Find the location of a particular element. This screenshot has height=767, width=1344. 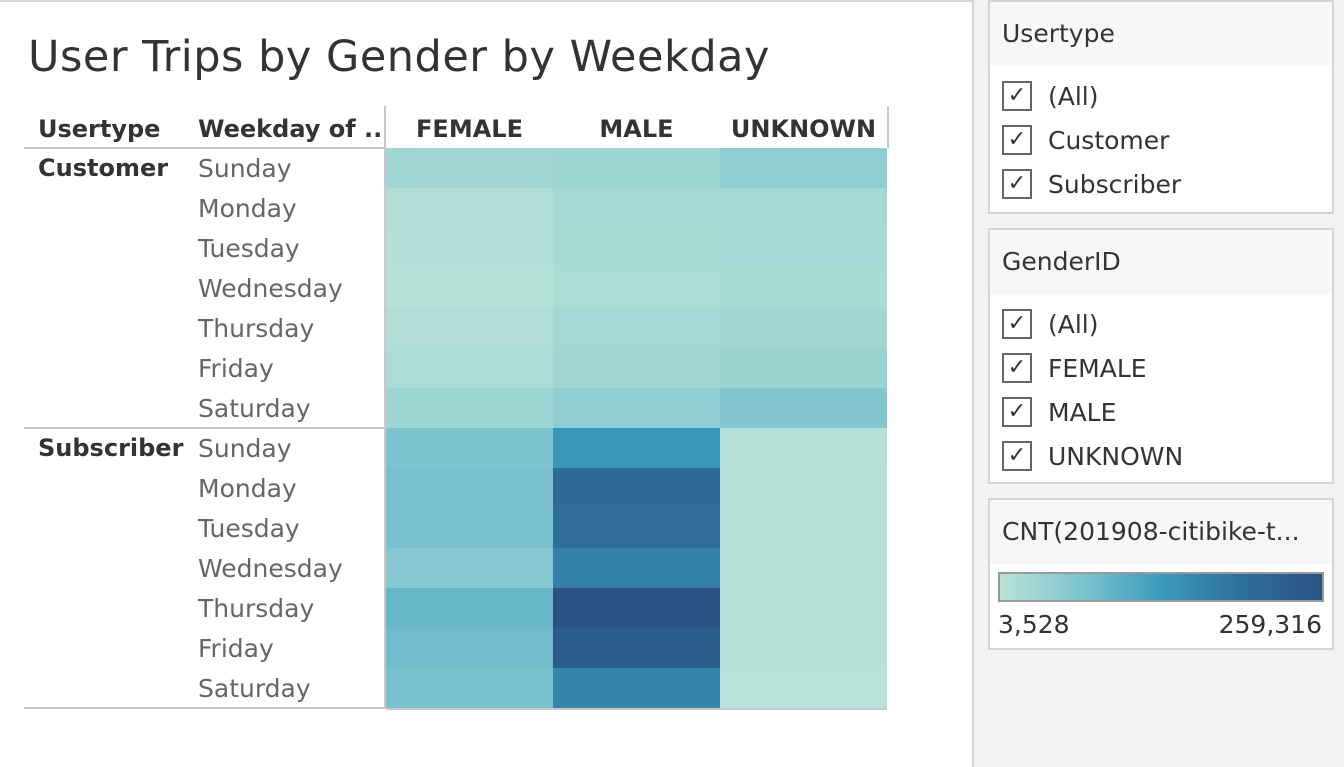

usertype-option-customer: ✓ Customer is located at coordinates (1161, 140).